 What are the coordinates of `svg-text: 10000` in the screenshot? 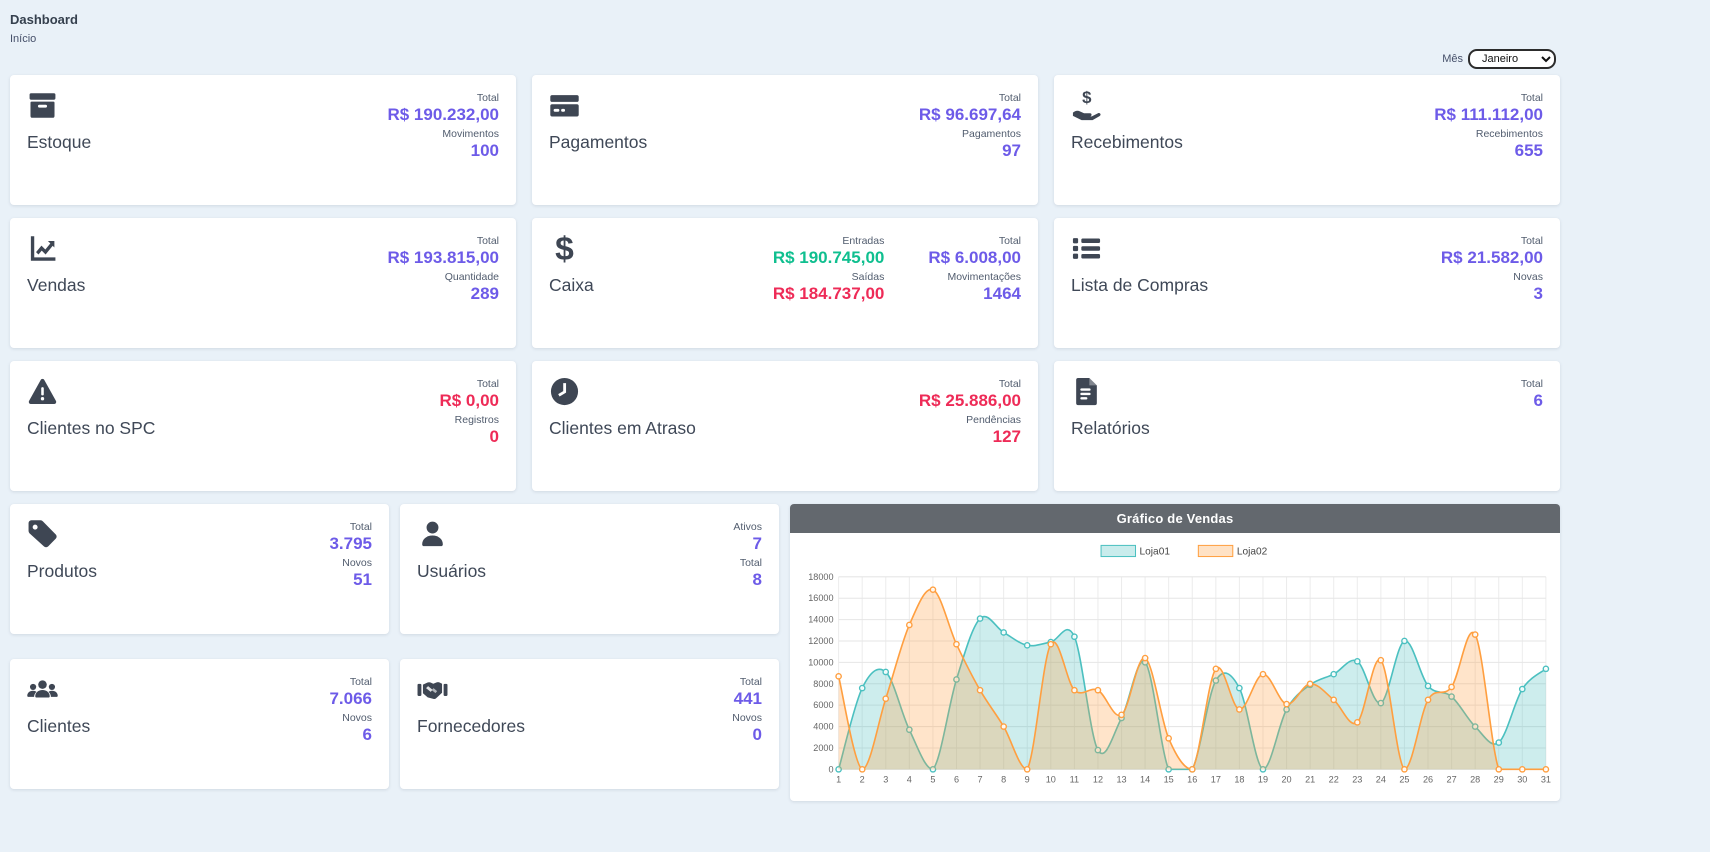 It's located at (820, 662).